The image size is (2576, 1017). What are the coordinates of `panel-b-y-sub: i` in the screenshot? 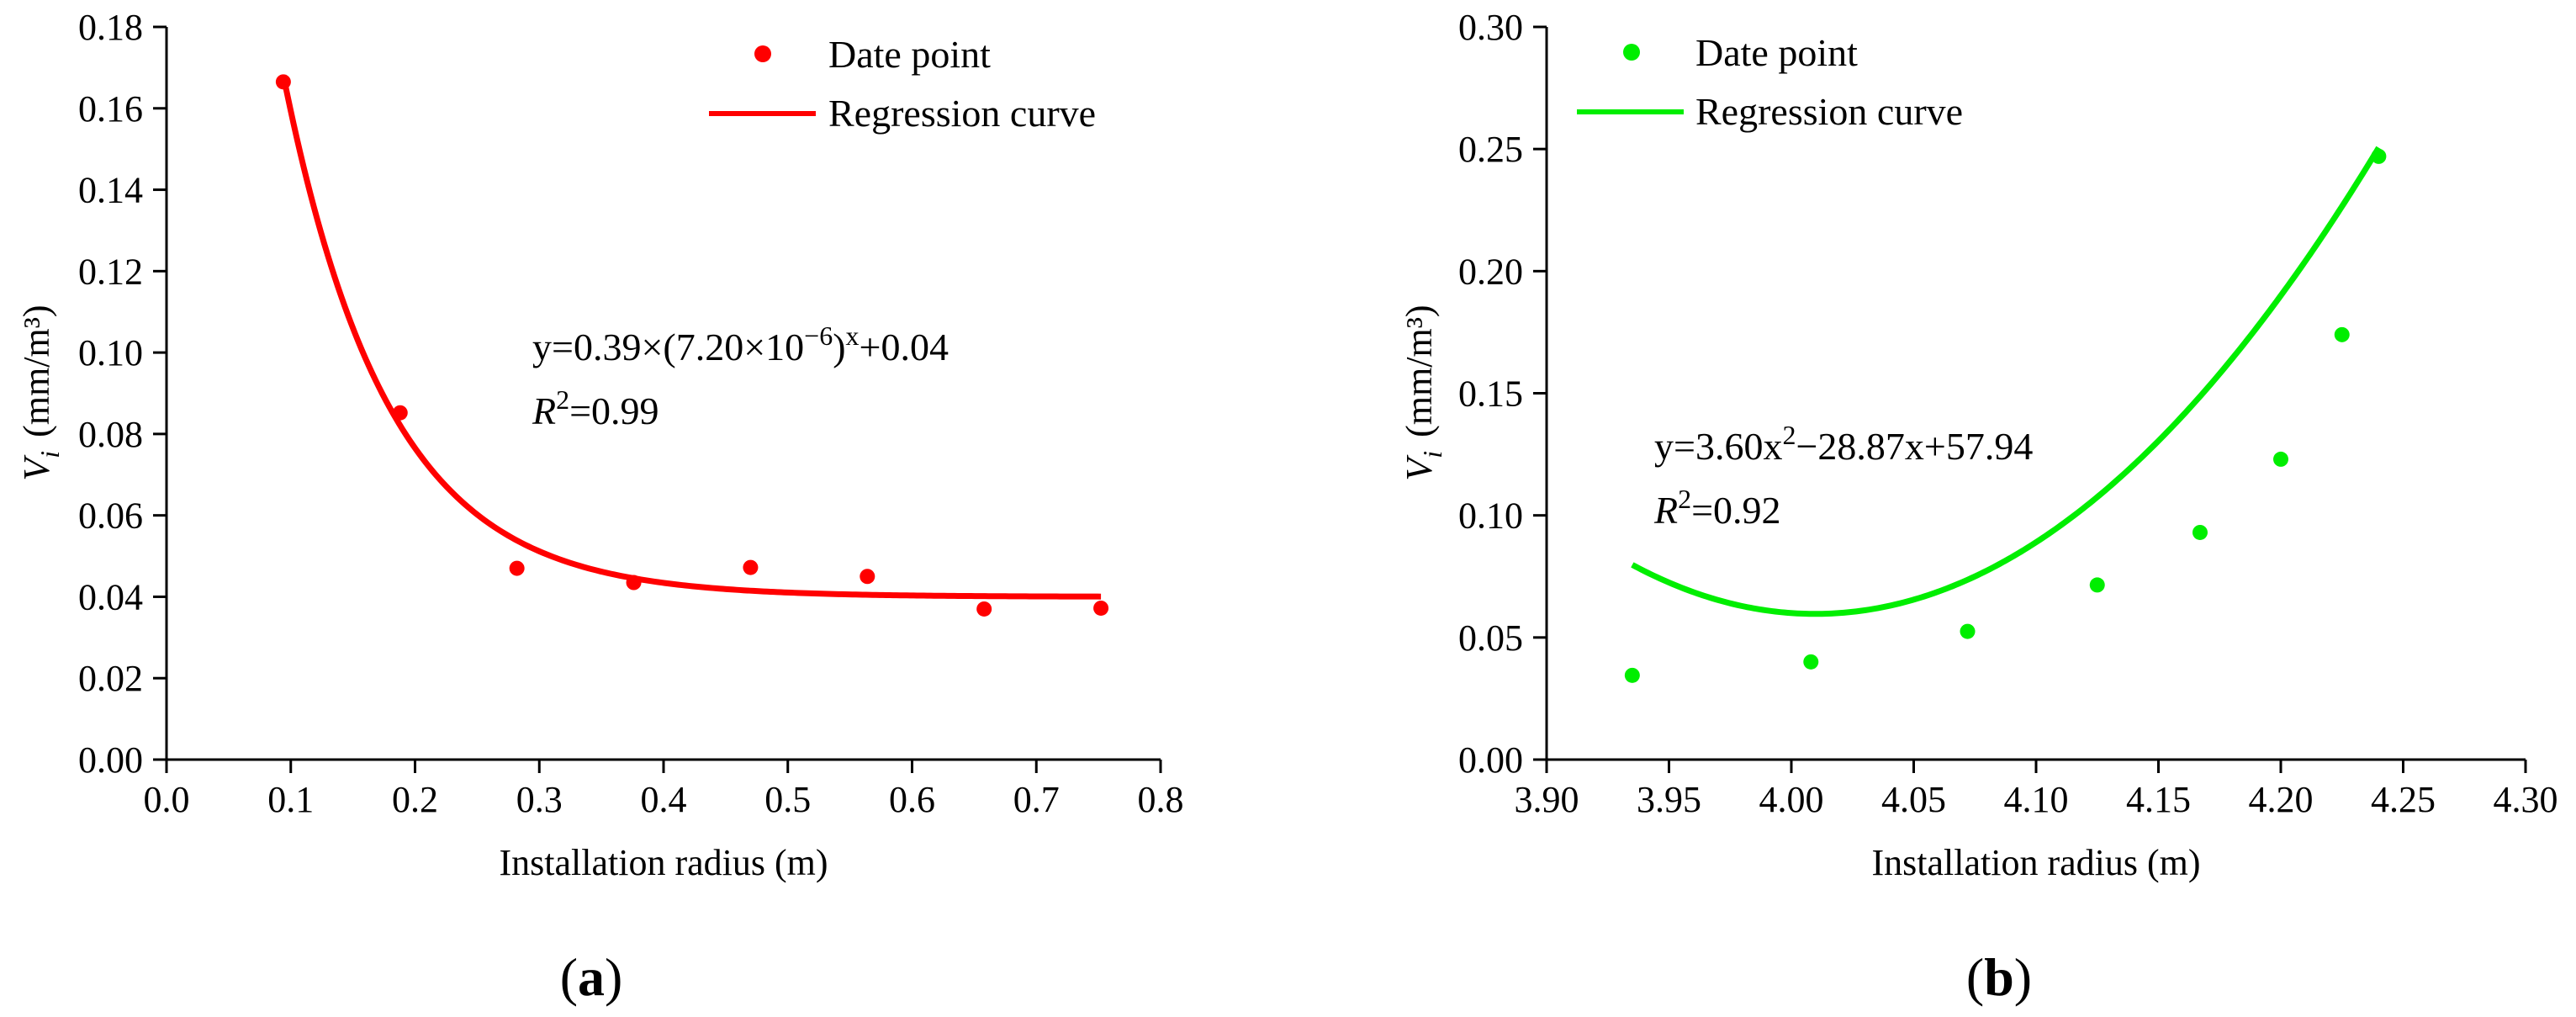 It's located at (1432, 454).